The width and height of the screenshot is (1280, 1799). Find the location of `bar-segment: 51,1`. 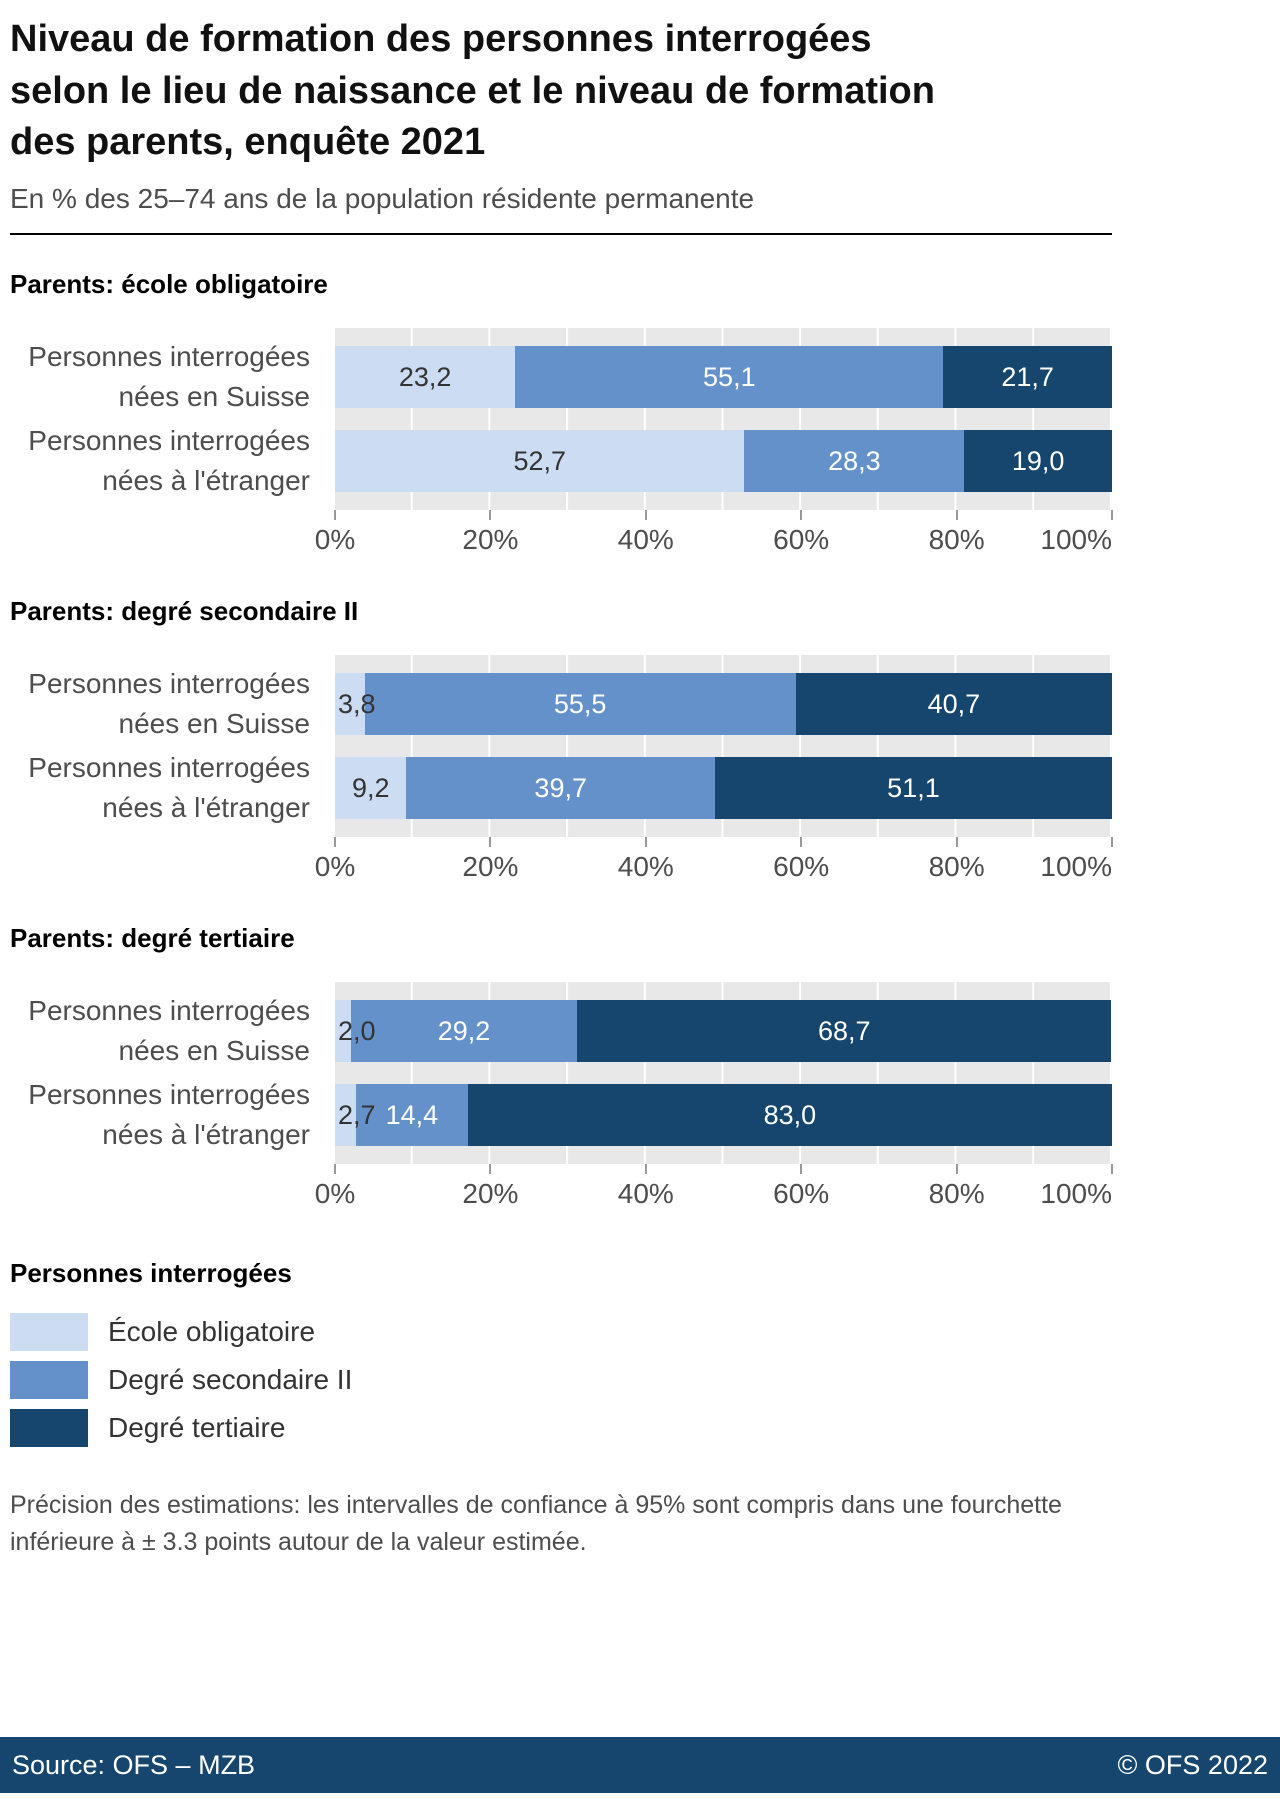

bar-segment: 51,1 is located at coordinates (913, 788).